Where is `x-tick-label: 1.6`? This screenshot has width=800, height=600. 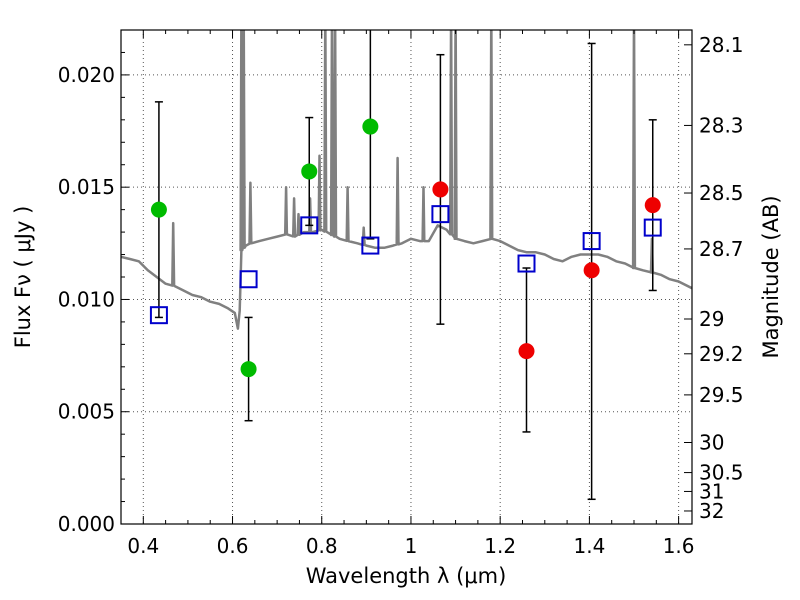 x-tick-label: 1.6 is located at coordinates (679, 546).